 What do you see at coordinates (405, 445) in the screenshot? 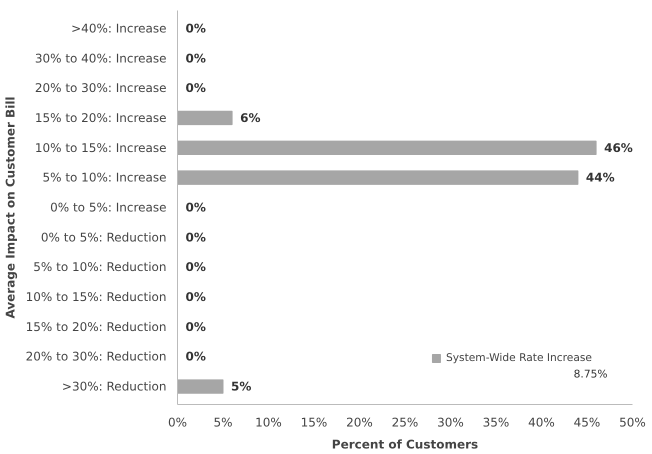
I see `x-axis-title: Percent of Customers` at bounding box center [405, 445].